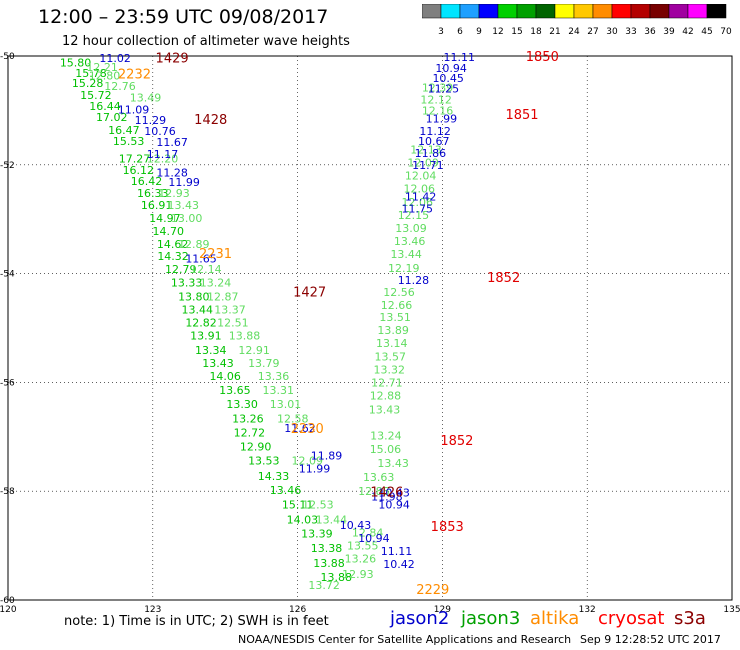  Describe the element at coordinates (395, 317) in the screenshot. I see `wave-height-point: 13.51` at that location.